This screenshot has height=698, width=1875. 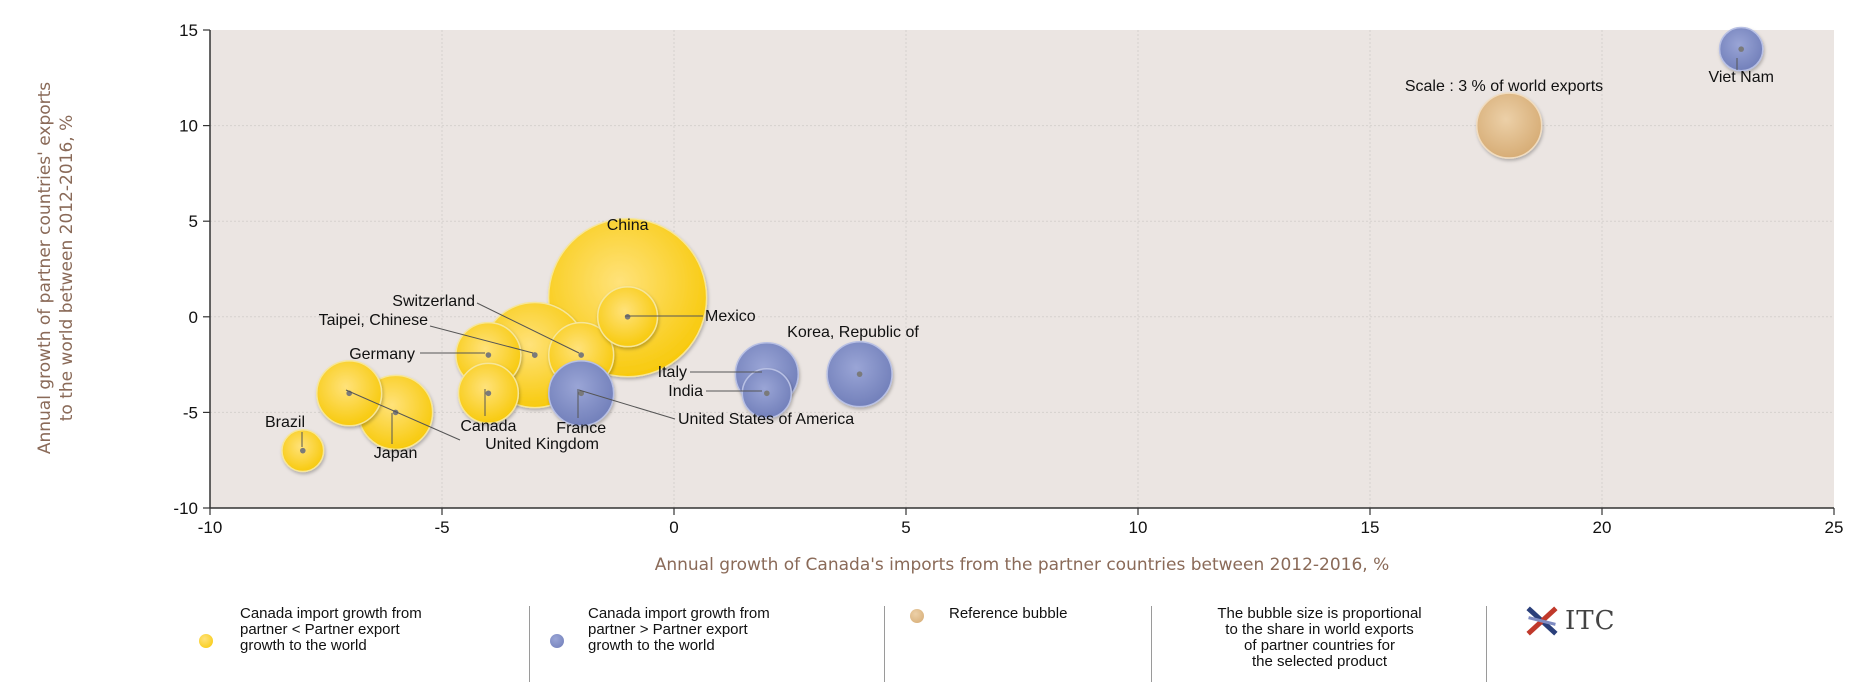 What do you see at coordinates (905, 527) in the screenshot?
I see `x-tick-label: 5` at bounding box center [905, 527].